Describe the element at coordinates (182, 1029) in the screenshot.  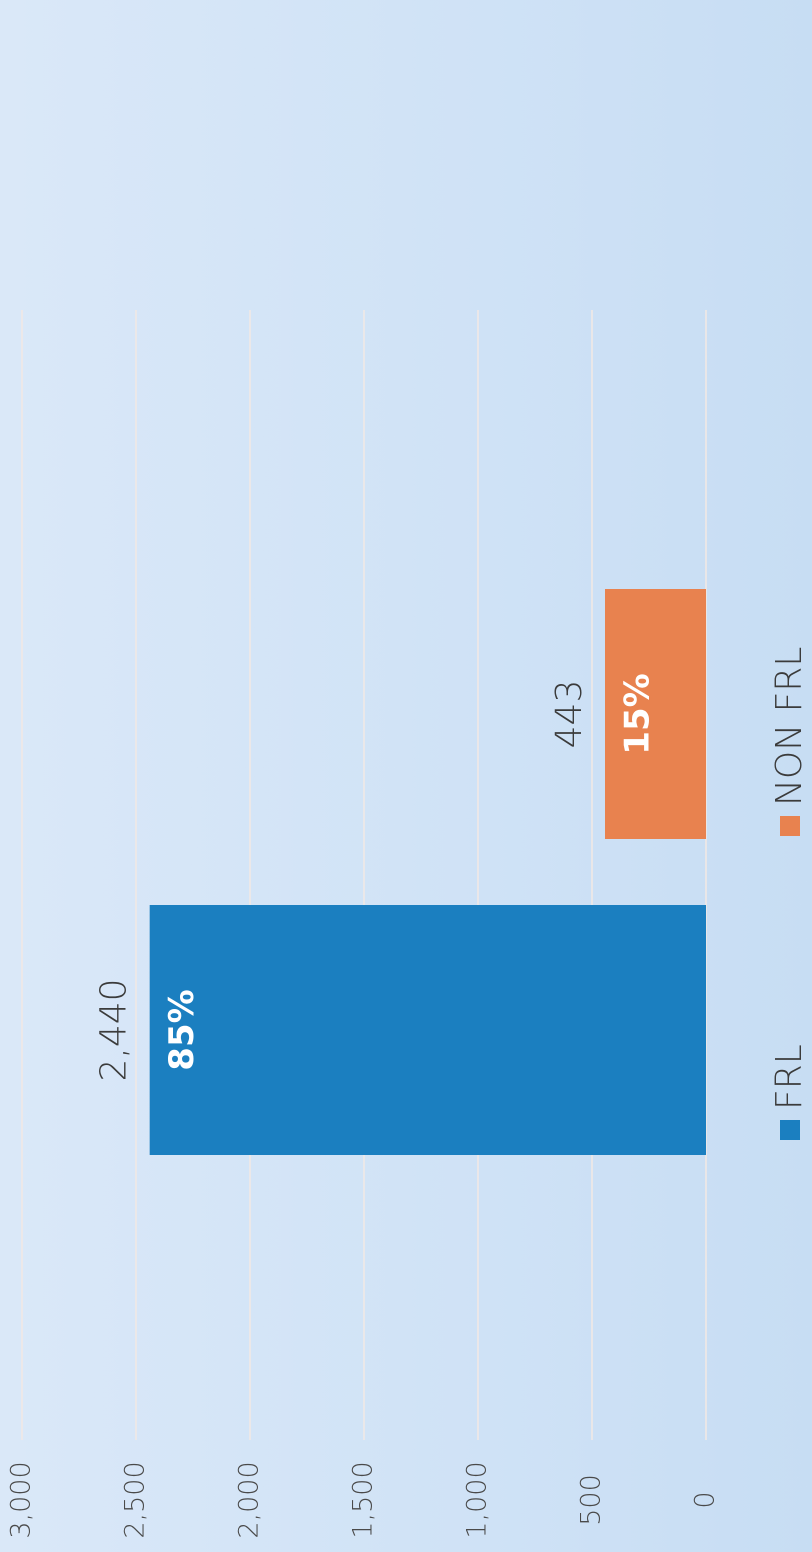
I see `percent-label: 85%` at that location.